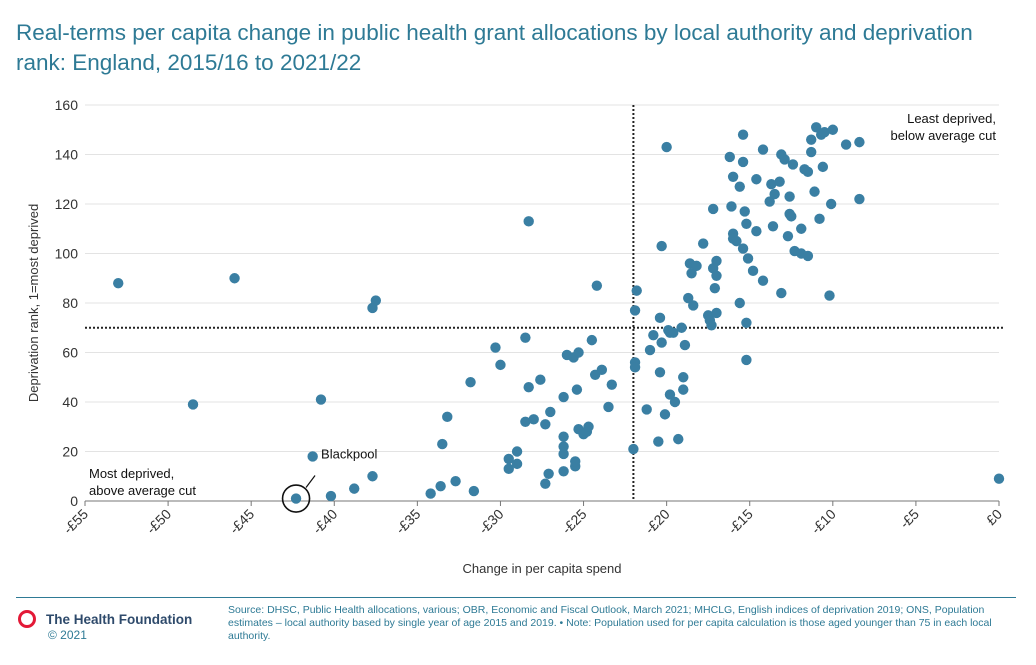 This screenshot has height=665, width=1036. I want to click on x-tick-label: -£25, so click(574, 521).